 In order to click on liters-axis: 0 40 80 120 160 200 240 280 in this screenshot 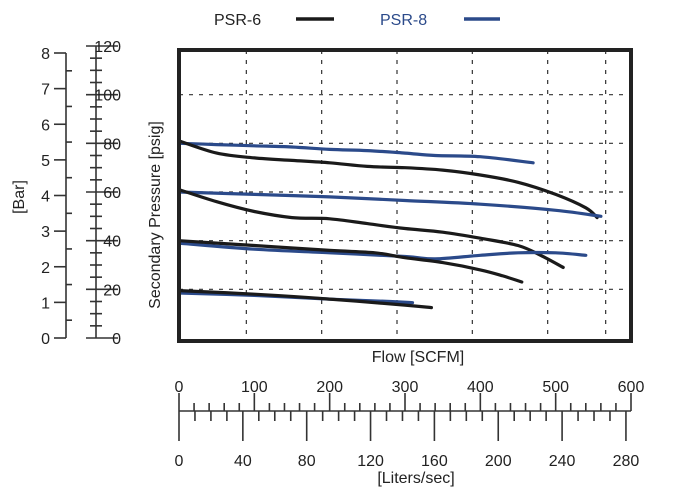, I will do `click(407, 440)`.